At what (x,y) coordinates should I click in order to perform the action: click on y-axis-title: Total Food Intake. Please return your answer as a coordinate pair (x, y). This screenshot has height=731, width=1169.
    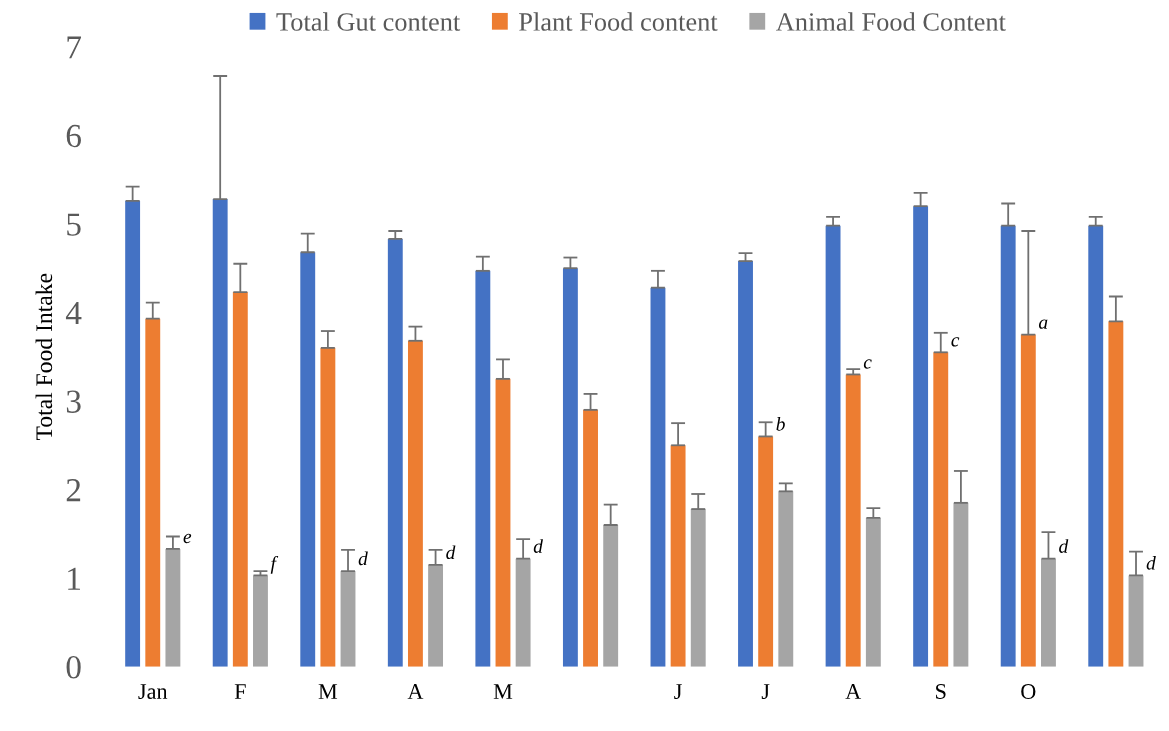
    Looking at the image, I should click on (44, 357).